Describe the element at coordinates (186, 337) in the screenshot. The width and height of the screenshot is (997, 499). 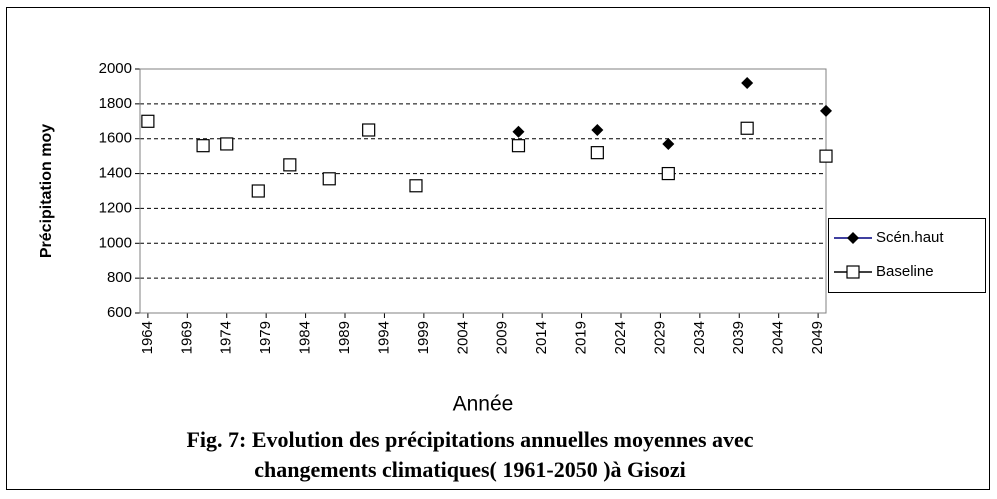
I see `x-tick-label: 1969` at that location.